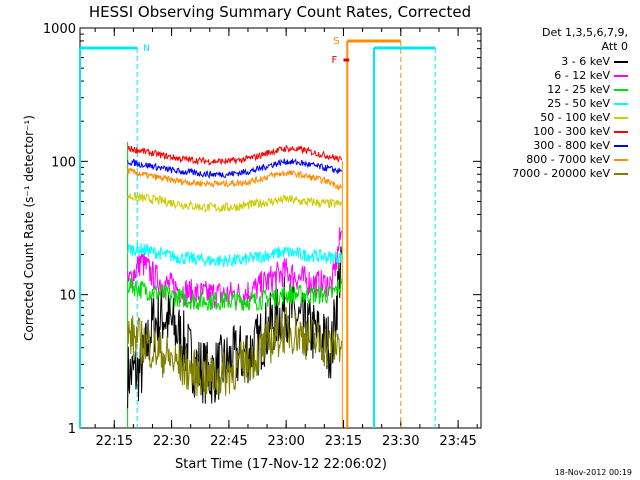  I want to click on legend-entry-label: 50 - 100 keV, so click(575, 117).